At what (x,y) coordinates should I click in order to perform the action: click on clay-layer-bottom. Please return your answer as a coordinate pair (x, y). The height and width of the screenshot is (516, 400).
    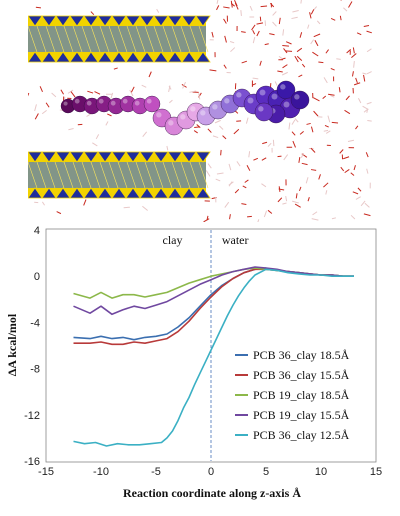
    Looking at the image, I should click on (119, 175).